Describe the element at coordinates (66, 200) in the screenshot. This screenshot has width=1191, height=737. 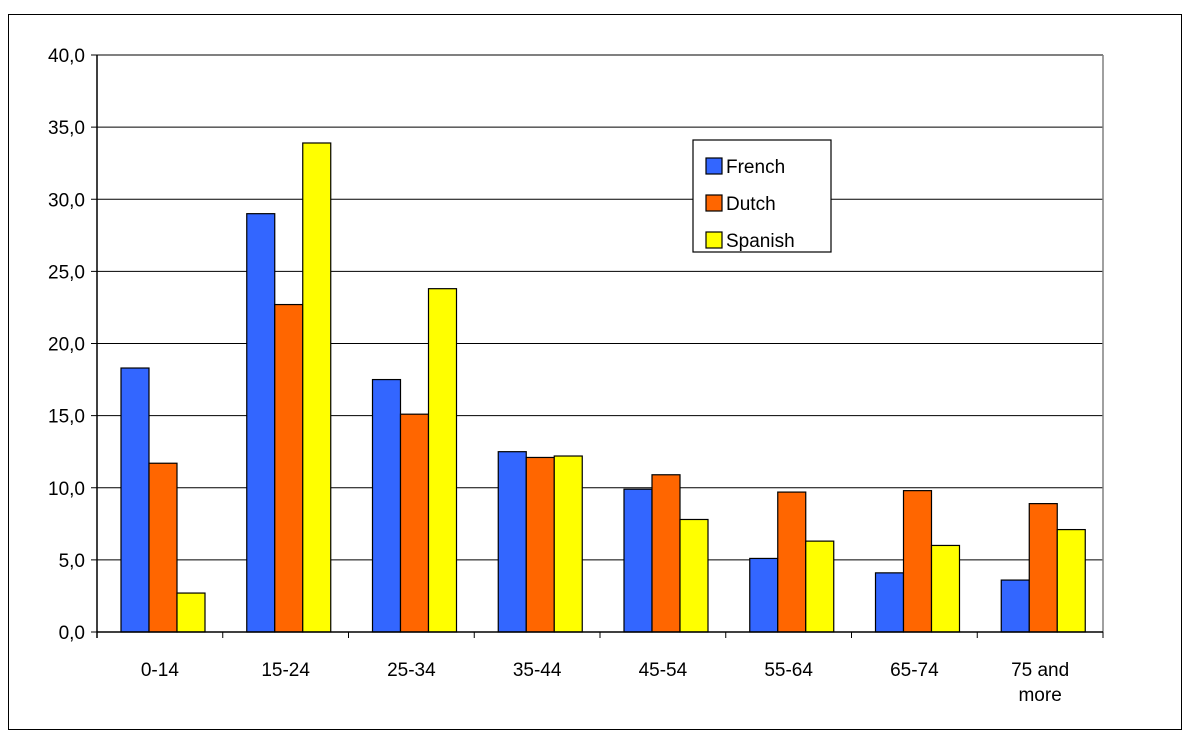
I see `y-tick-label: 30,0` at that location.